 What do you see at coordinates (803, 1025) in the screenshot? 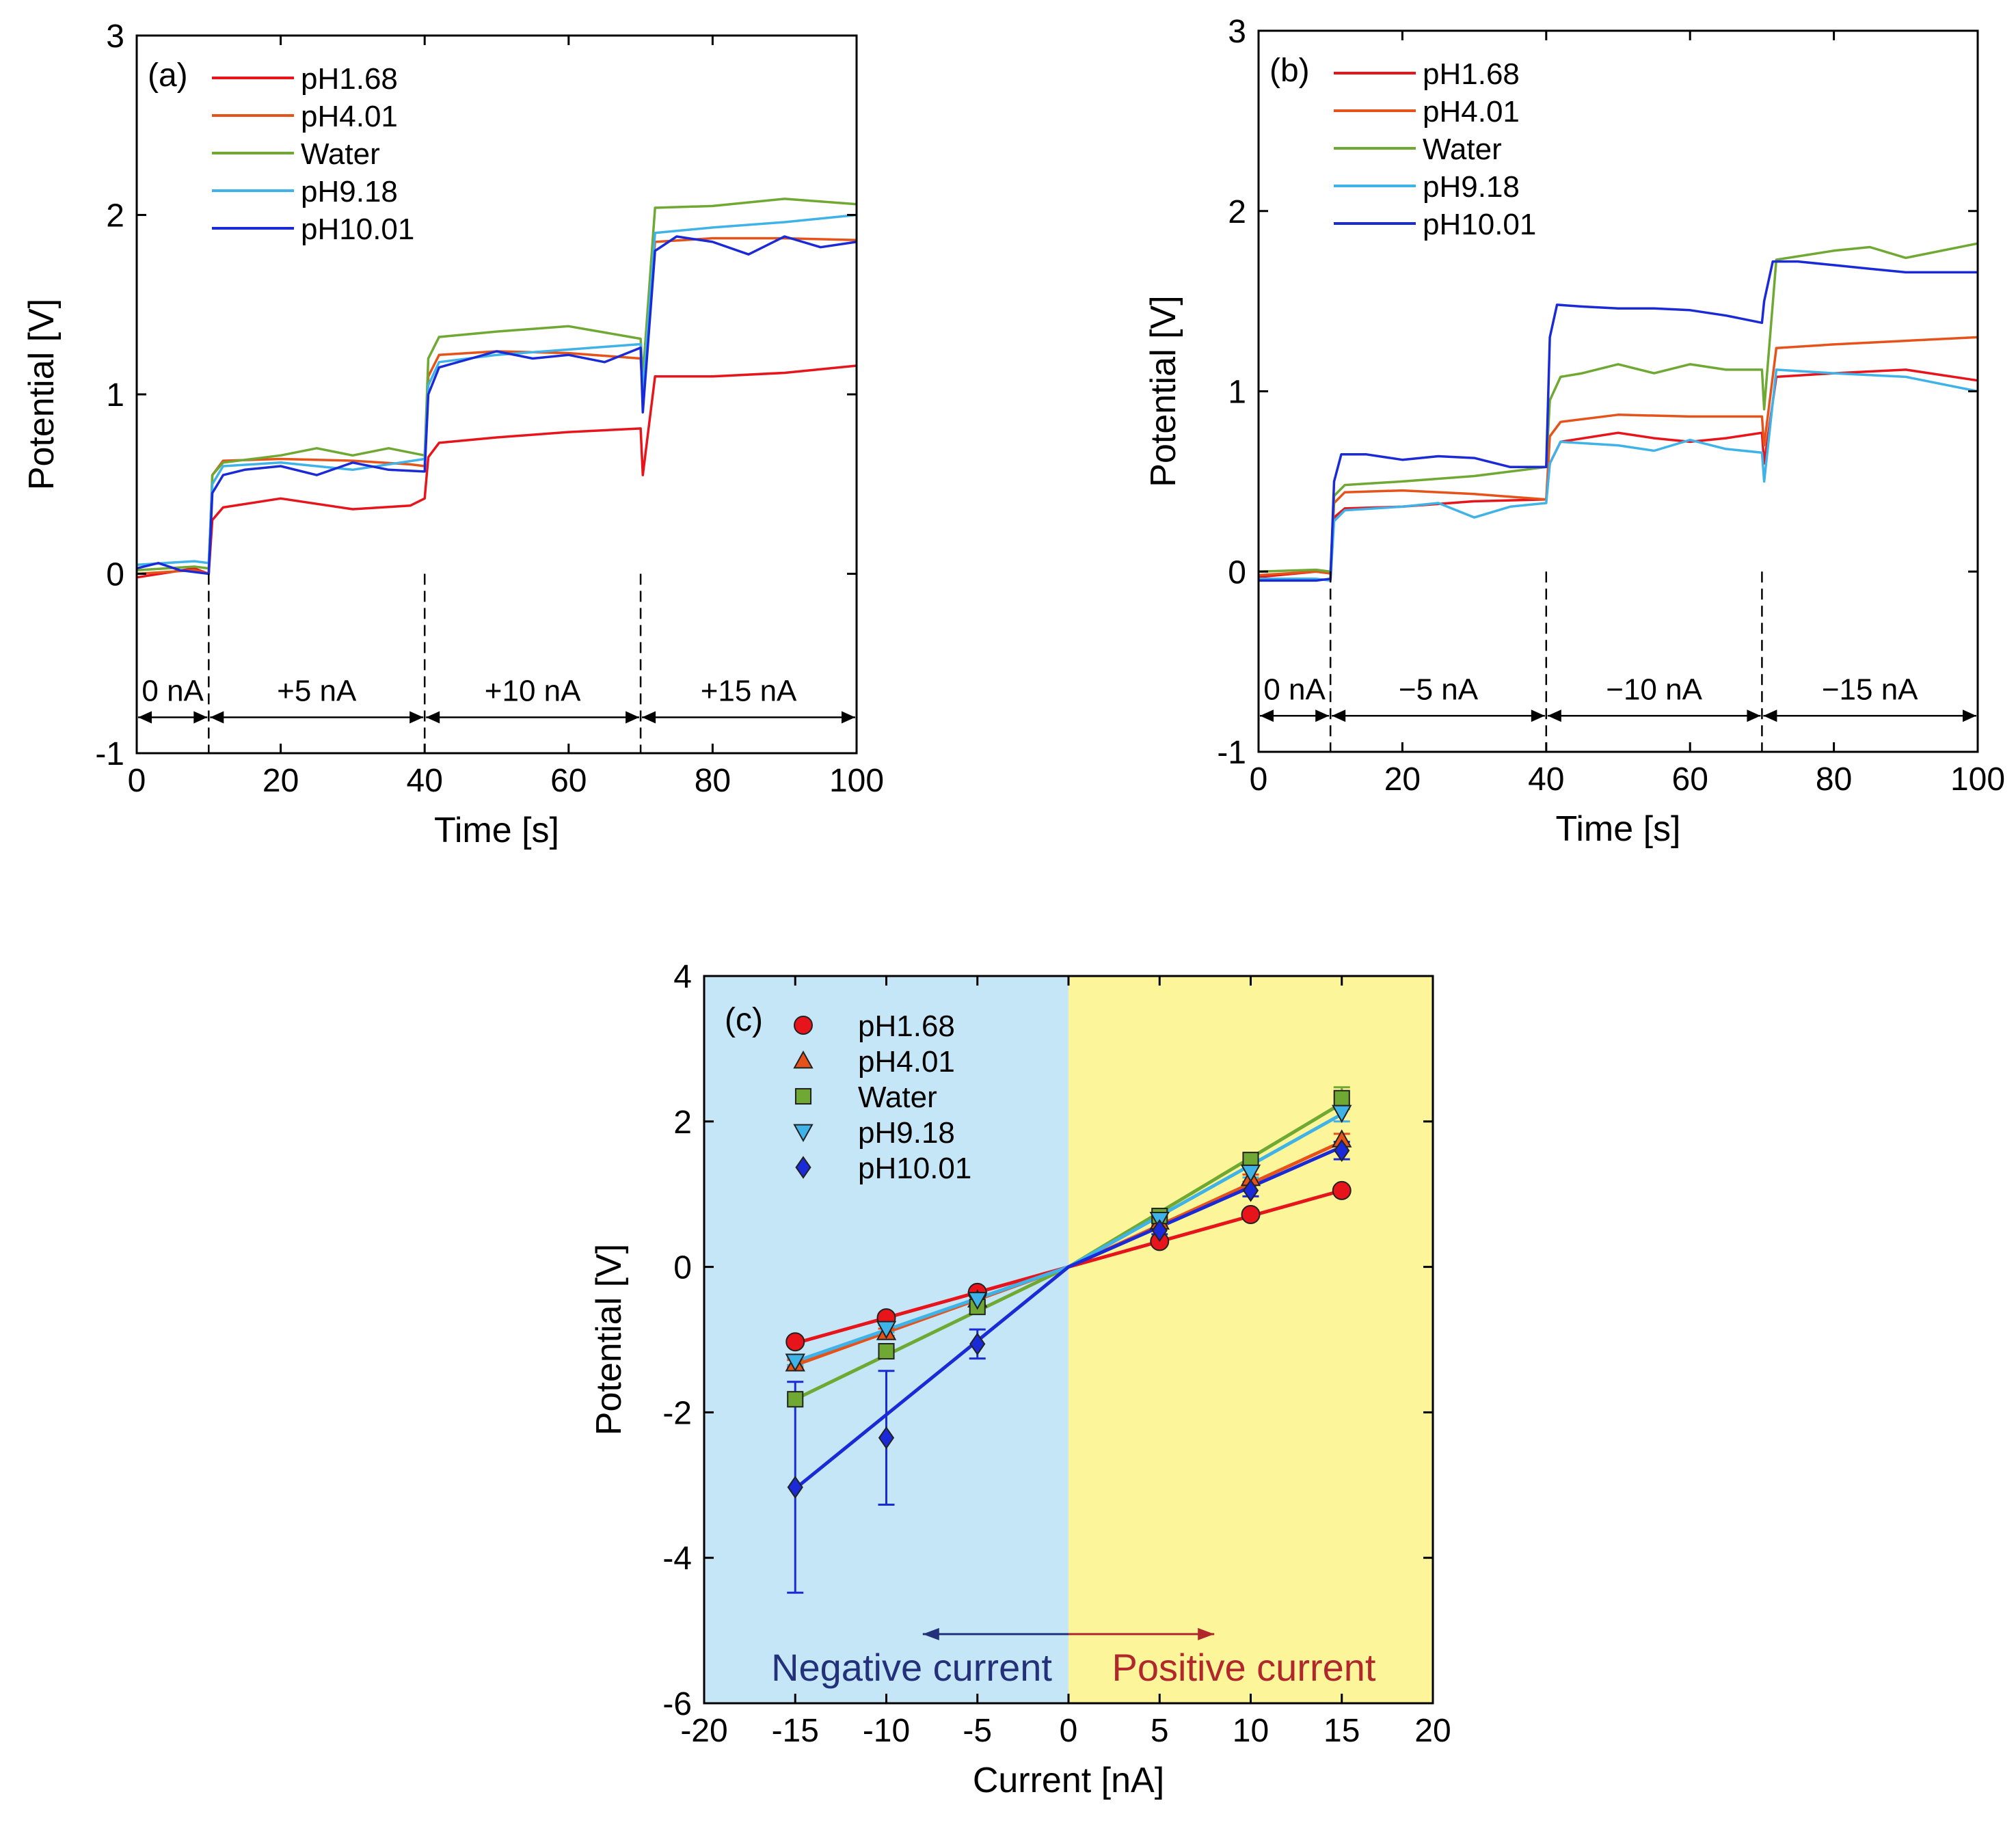
I see `legend-marker-pH1.68` at bounding box center [803, 1025].